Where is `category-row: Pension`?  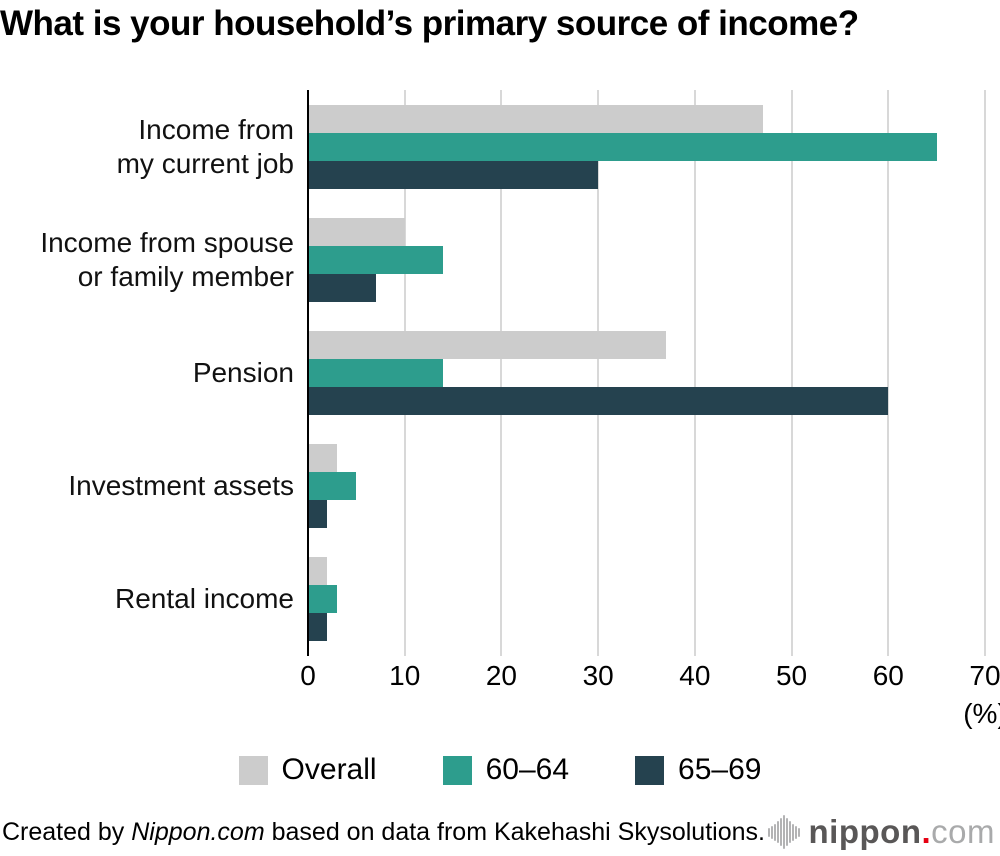 category-row: Pension is located at coordinates (500, 372).